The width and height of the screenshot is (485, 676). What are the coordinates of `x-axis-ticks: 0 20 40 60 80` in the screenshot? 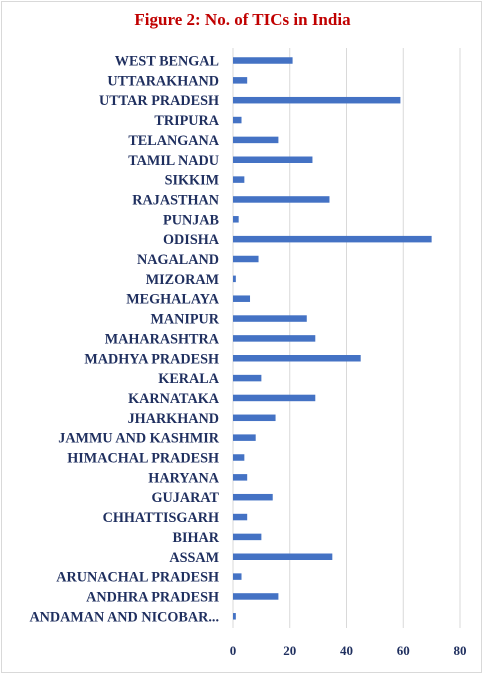 It's located at (348, 650).